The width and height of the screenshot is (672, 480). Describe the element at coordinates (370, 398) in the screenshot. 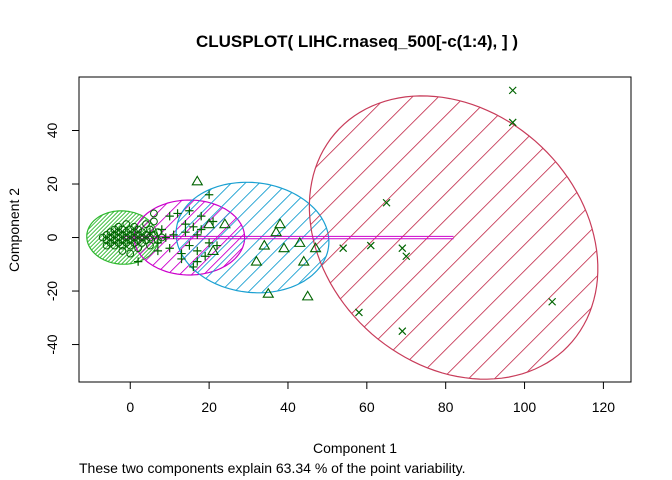

I see `x-axis: 0 20 40 60 80 100 120` at that location.